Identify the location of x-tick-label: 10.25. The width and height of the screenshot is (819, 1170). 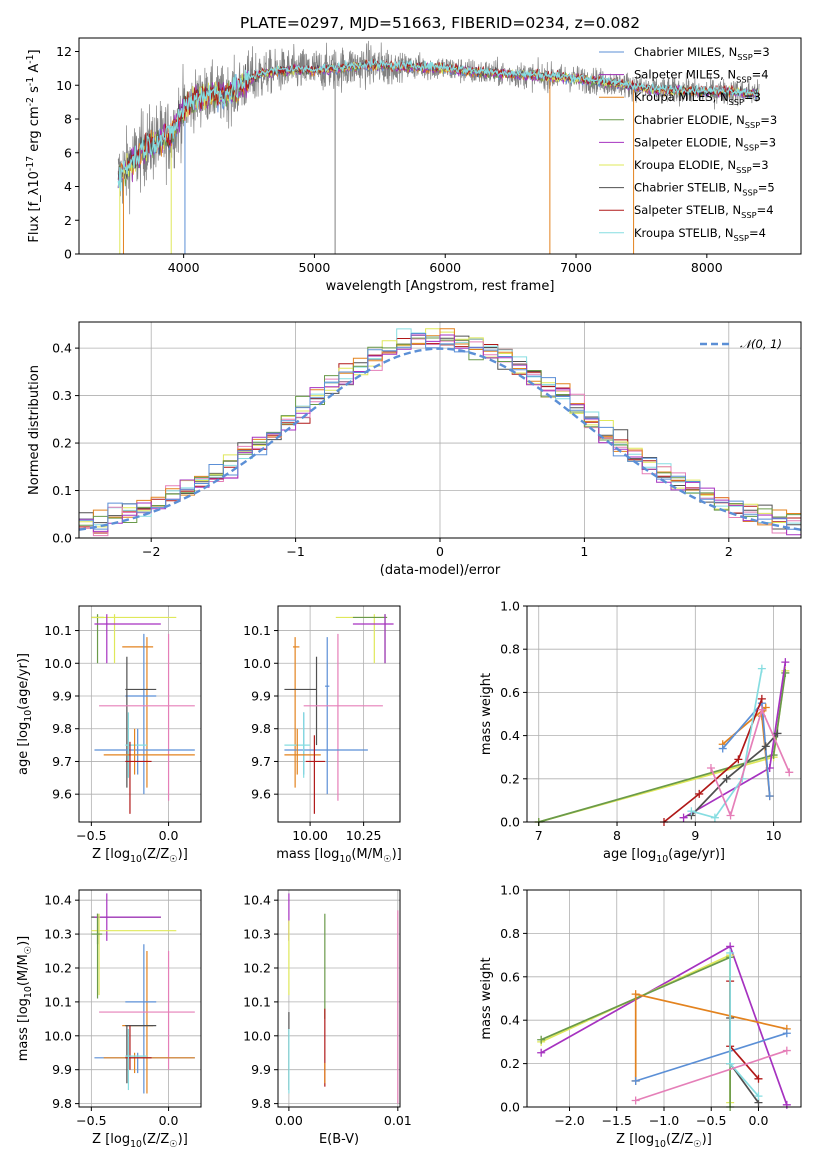
(364, 835).